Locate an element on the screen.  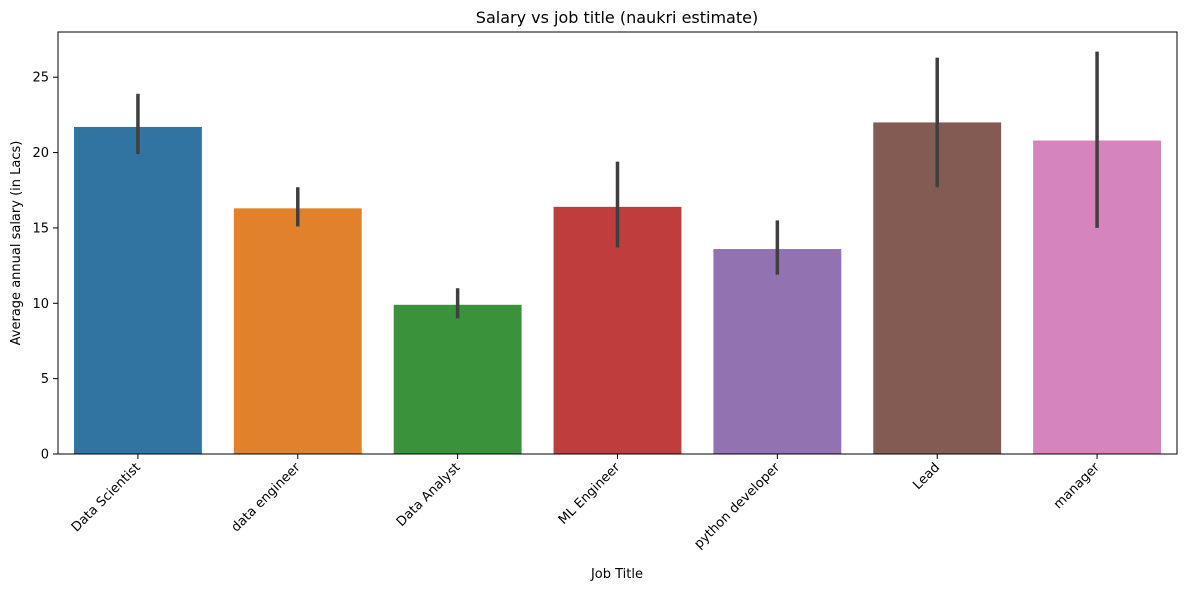
x-tick-label: Data Analyst is located at coordinates (429, 495).